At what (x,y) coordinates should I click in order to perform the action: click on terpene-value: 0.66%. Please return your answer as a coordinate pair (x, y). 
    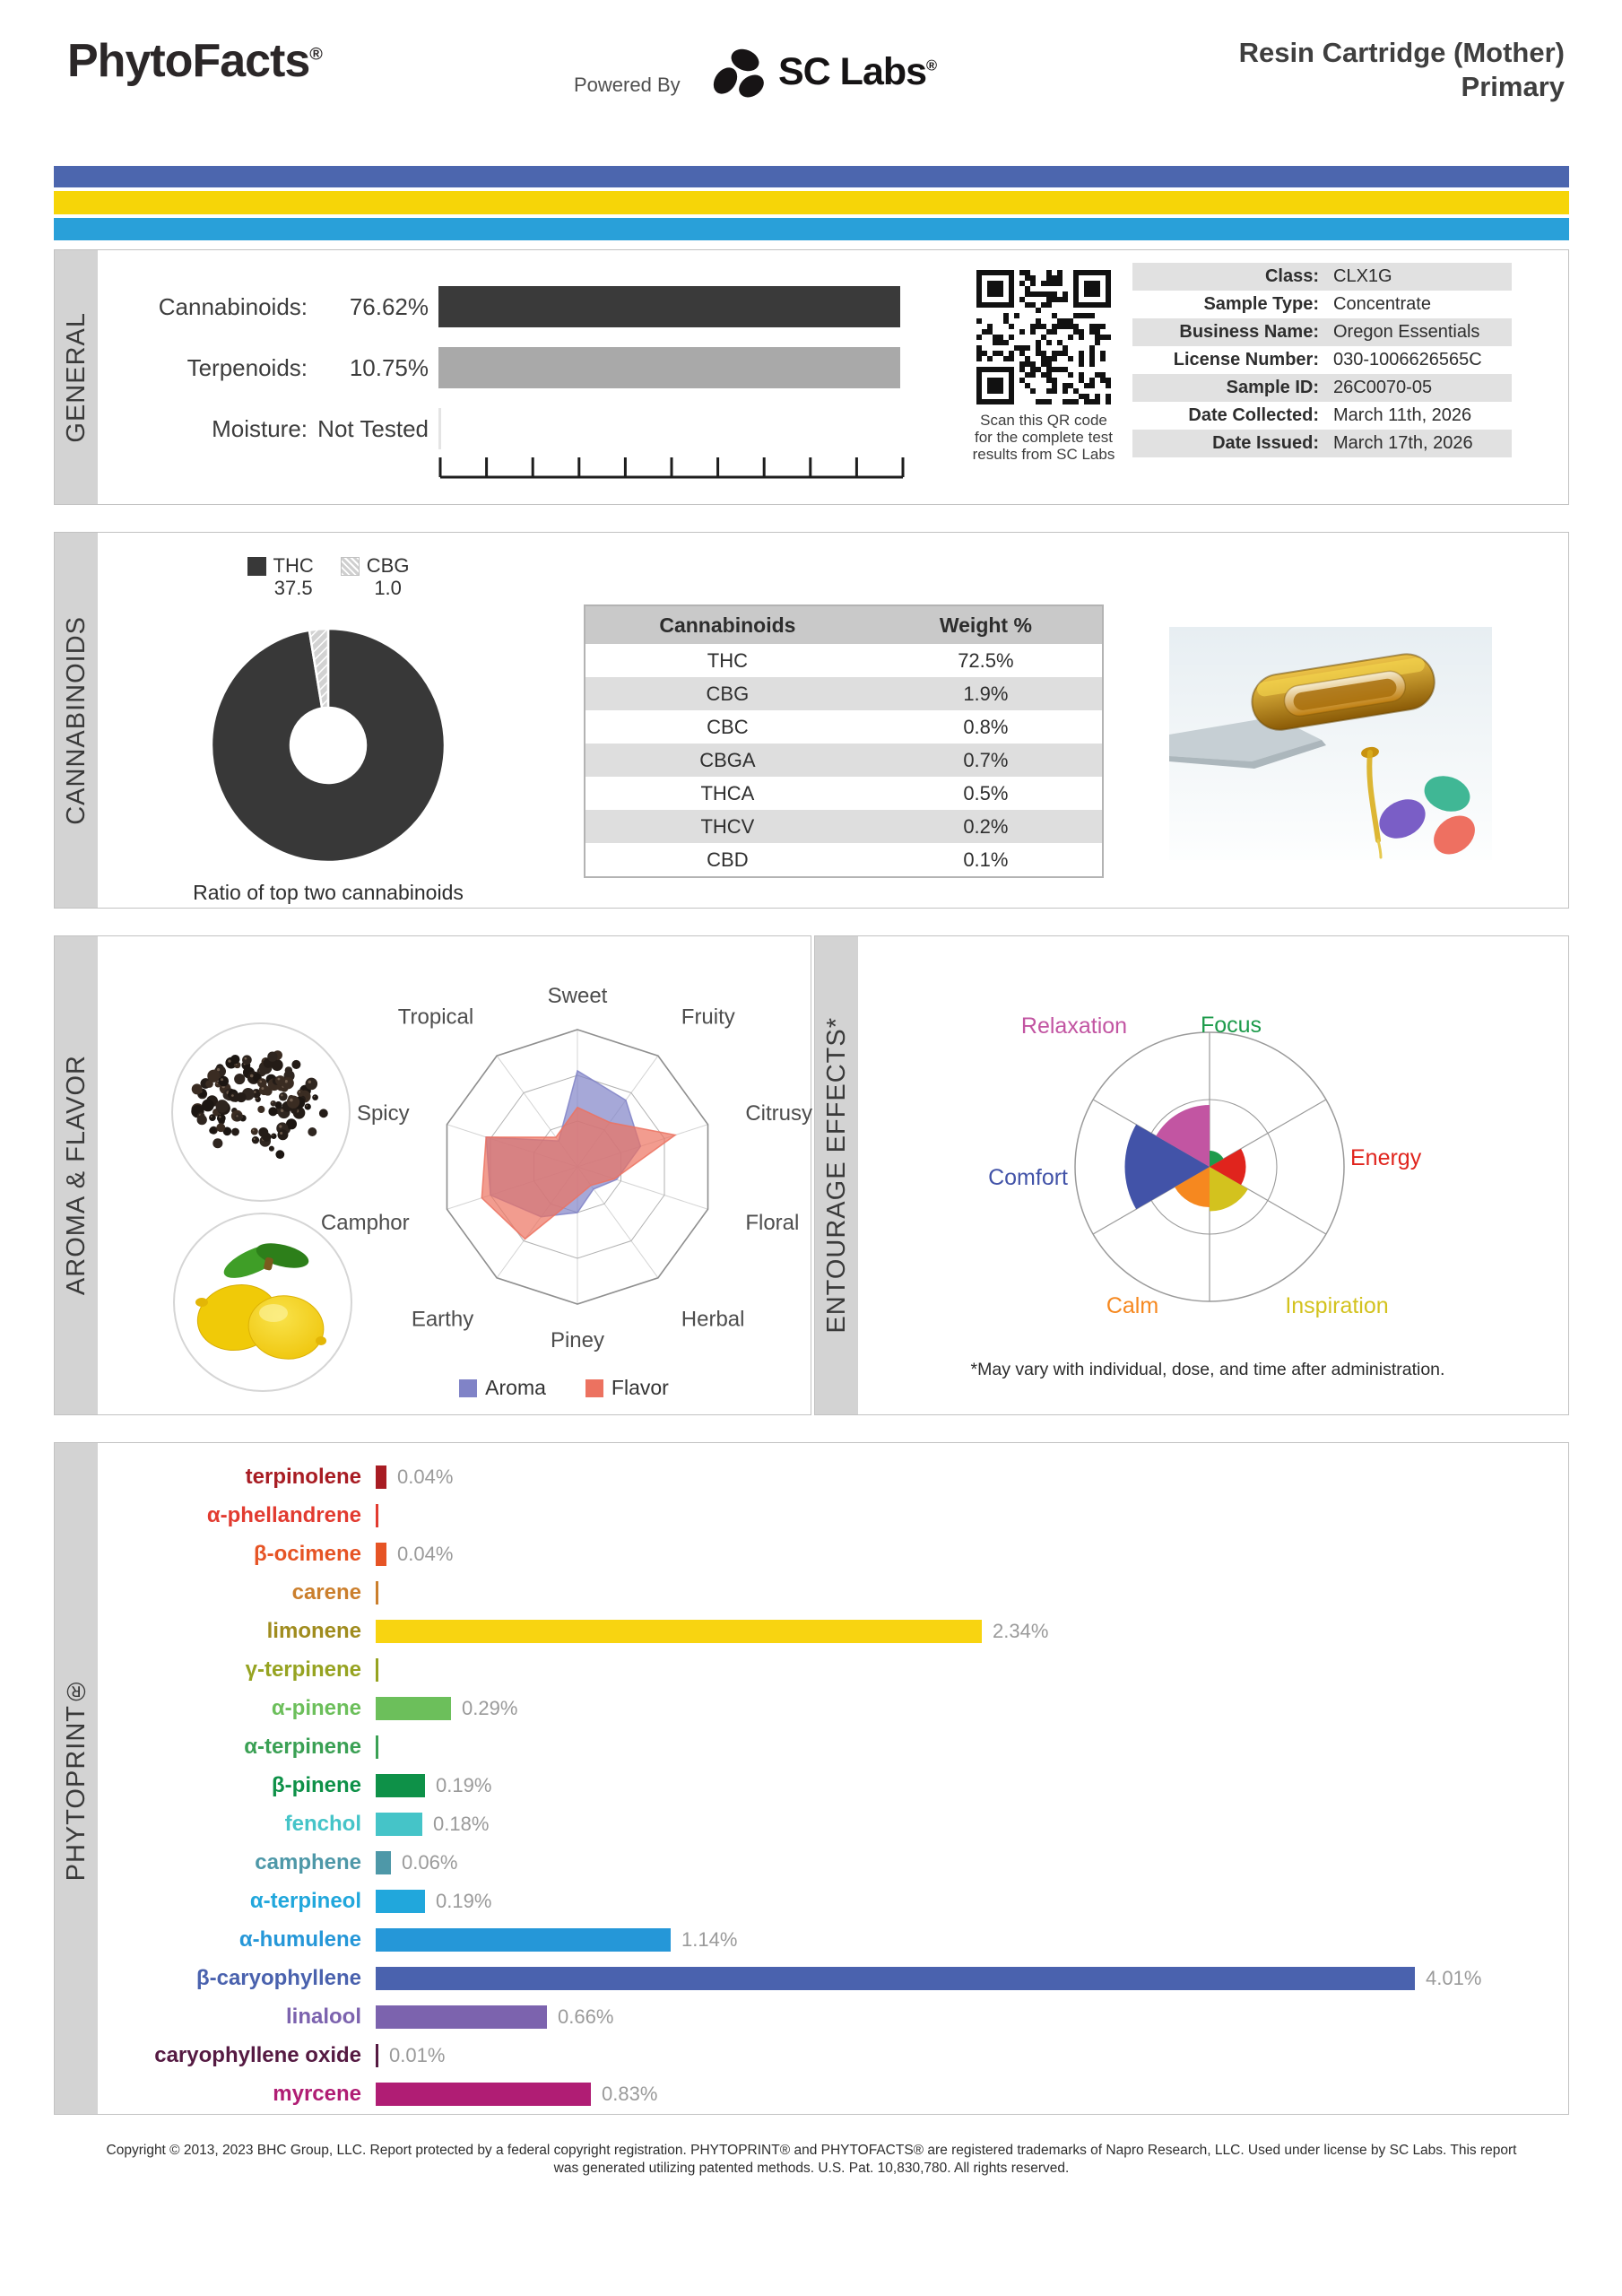
    Looking at the image, I should click on (586, 2016).